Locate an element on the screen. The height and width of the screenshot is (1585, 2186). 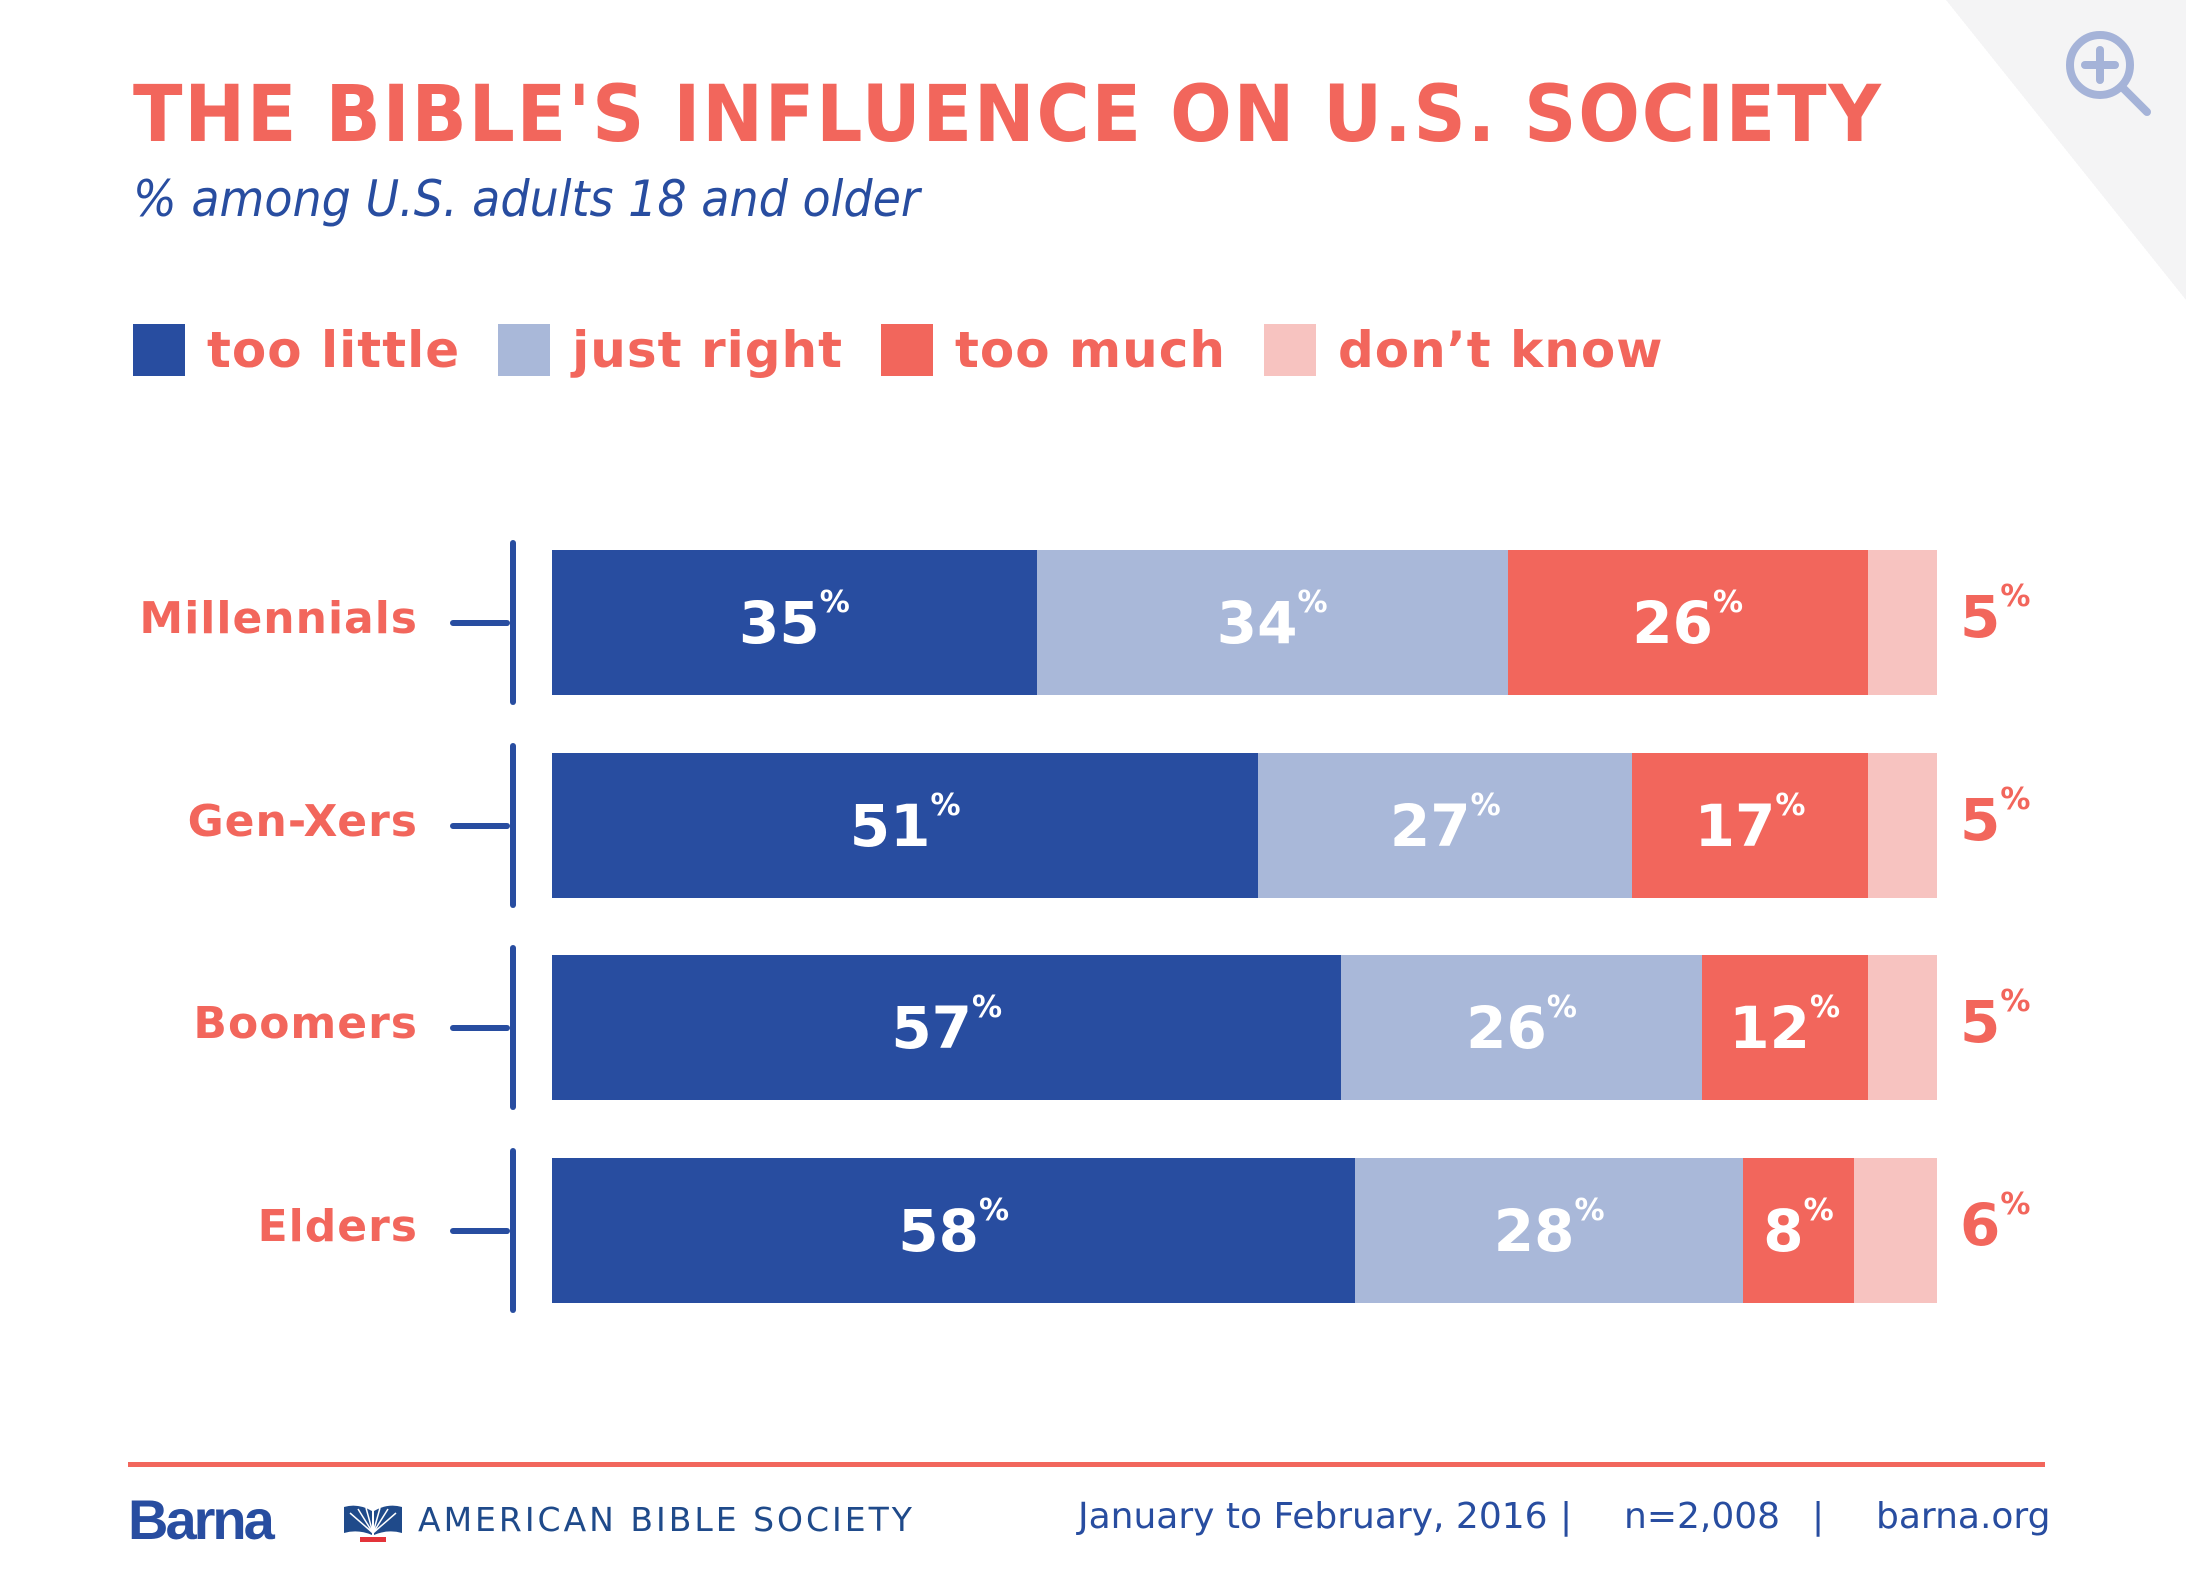
data-label: 27% is located at coordinates (1445, 823).